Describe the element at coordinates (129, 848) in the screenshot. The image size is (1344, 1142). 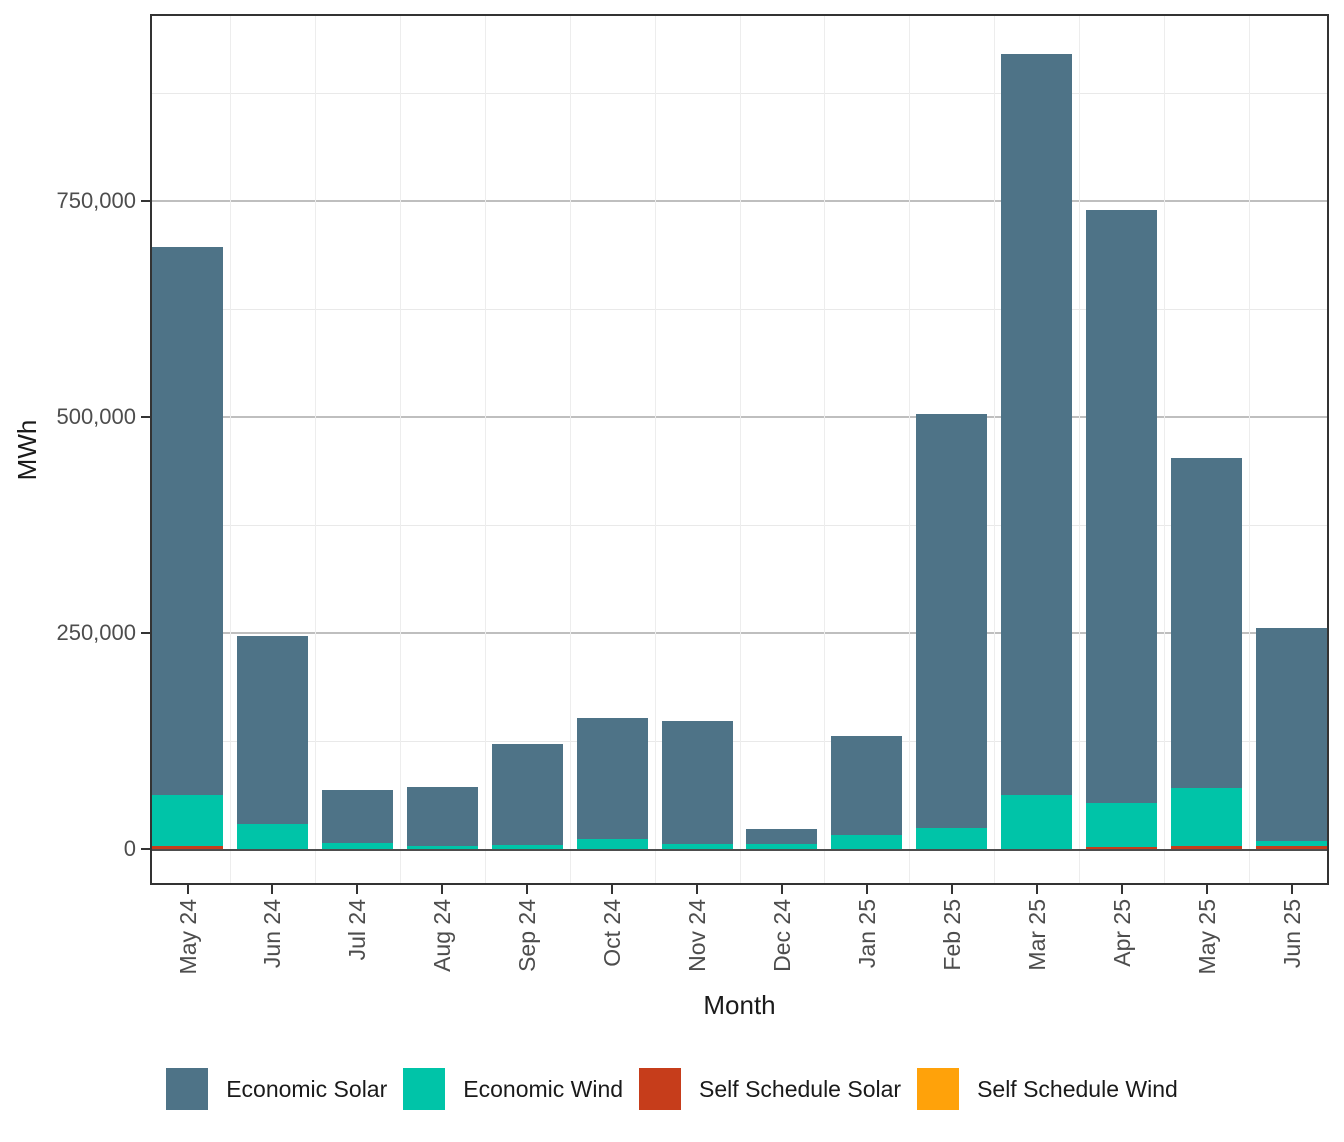
I see `y-tick-label: 0` at that location.